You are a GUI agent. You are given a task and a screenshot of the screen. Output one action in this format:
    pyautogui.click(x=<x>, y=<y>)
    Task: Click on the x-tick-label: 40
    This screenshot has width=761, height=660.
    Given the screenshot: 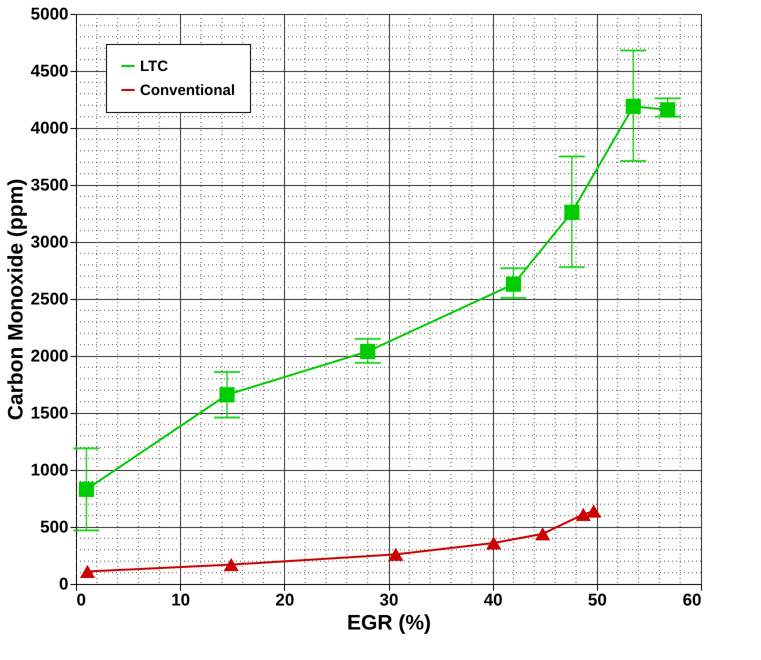 What is the action you would take?
    pyautogui.click(x=493, y=600)
    